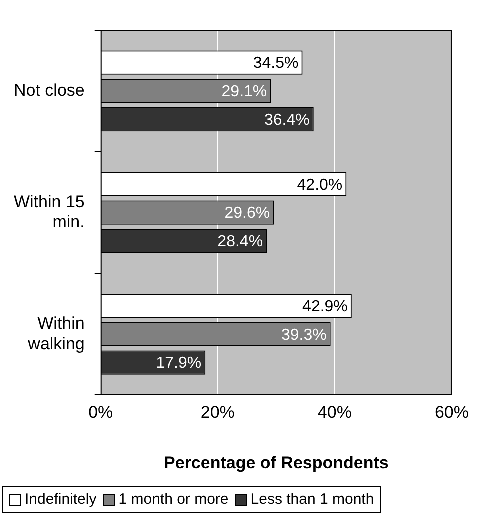 This screenshot has height=519, width=477. What do you see at coordinates (173, 499) in the screenshot?
I see `legend-label: 1 month or more` at bounding box center [173, 499].